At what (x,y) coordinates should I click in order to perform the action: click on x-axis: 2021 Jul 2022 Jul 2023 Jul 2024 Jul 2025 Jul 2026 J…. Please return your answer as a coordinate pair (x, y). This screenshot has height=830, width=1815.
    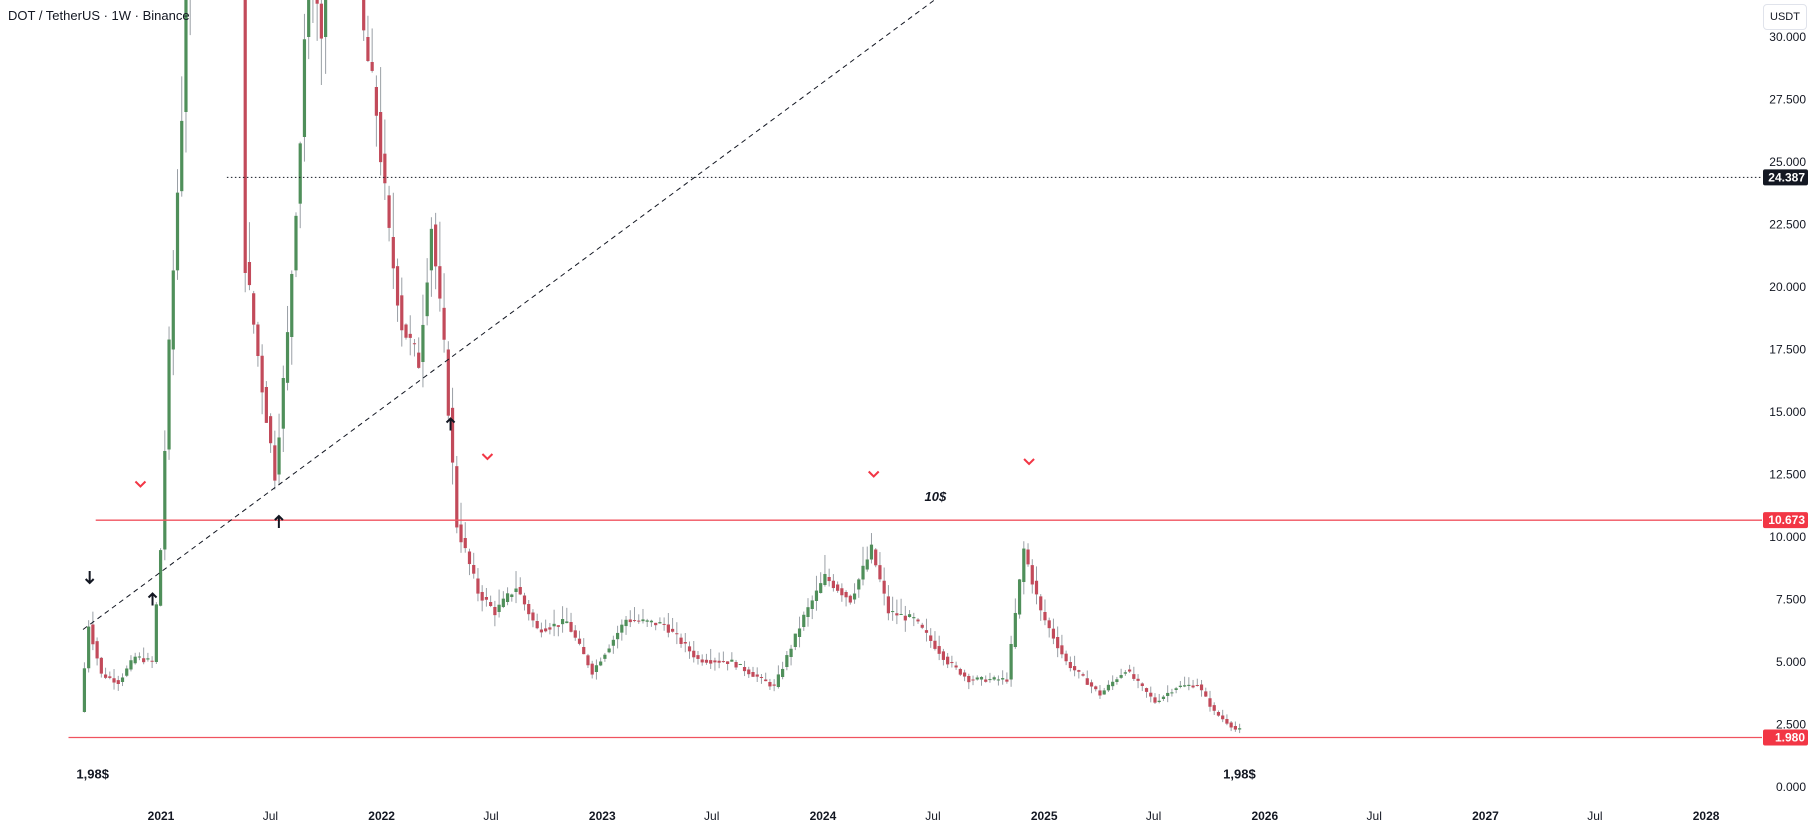
    Looking at the image, I should click on (934, 816).